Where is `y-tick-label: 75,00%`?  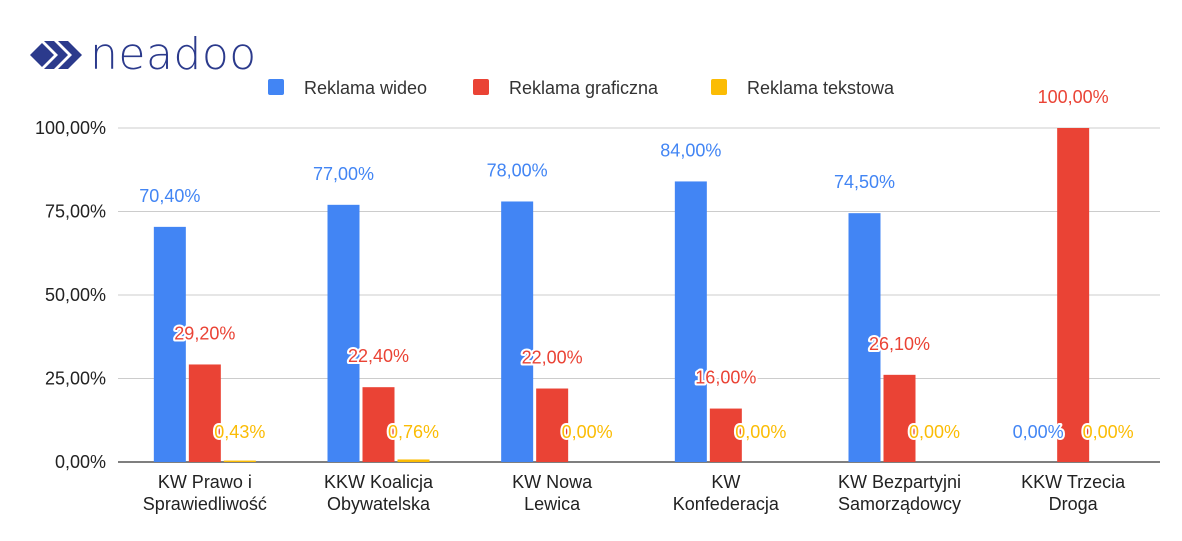 y-tick-label: 75,00% is located at coordinates (75, 212).